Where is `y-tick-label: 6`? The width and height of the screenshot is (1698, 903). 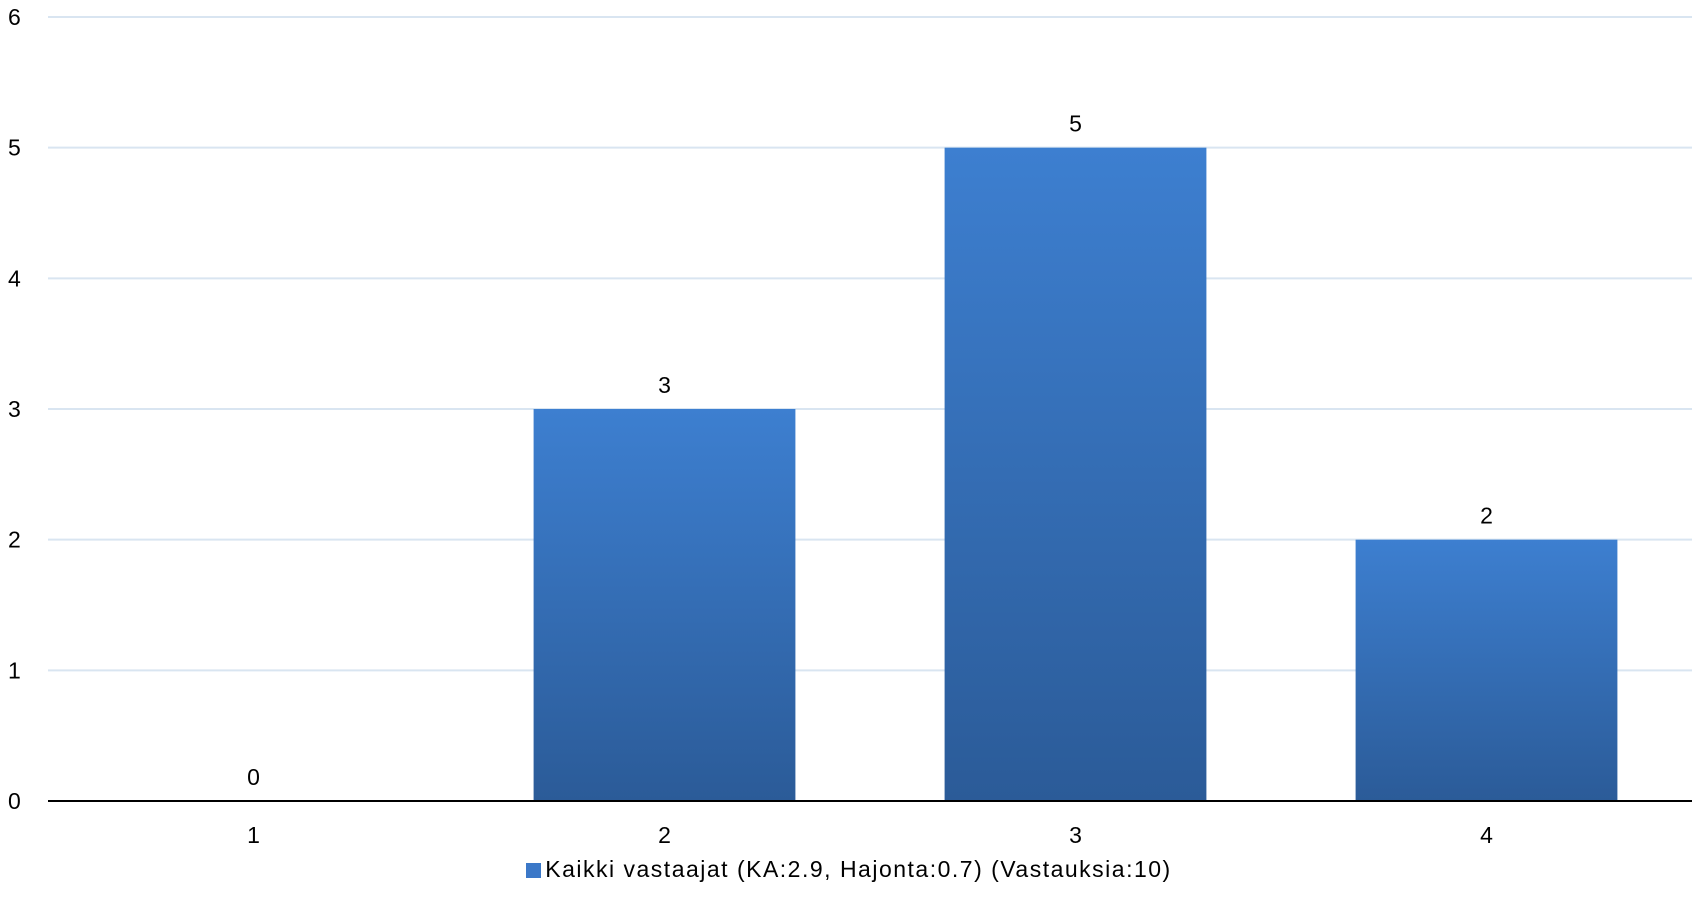 y-tick-label: 6 is located at coordinates (14, 17).